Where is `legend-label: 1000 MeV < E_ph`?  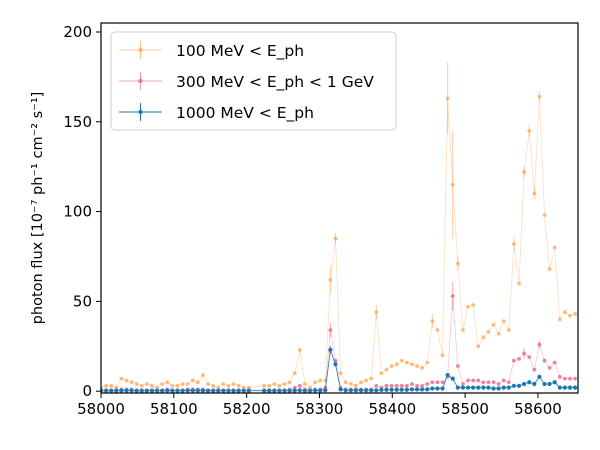
legend-label: 1000 MeV < E_ph is located at coordinates (245, 113).